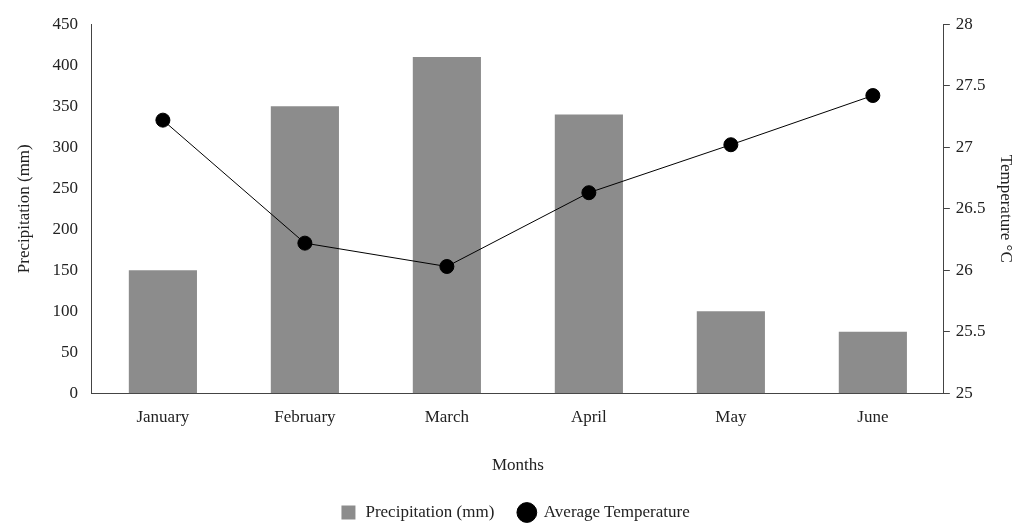 The height and width of the screenshot is (531, 1030). What do you see at coordinates (305, 416) in the screenshot?
I see `x-tick-label: February` at bounding box center [305, 416].